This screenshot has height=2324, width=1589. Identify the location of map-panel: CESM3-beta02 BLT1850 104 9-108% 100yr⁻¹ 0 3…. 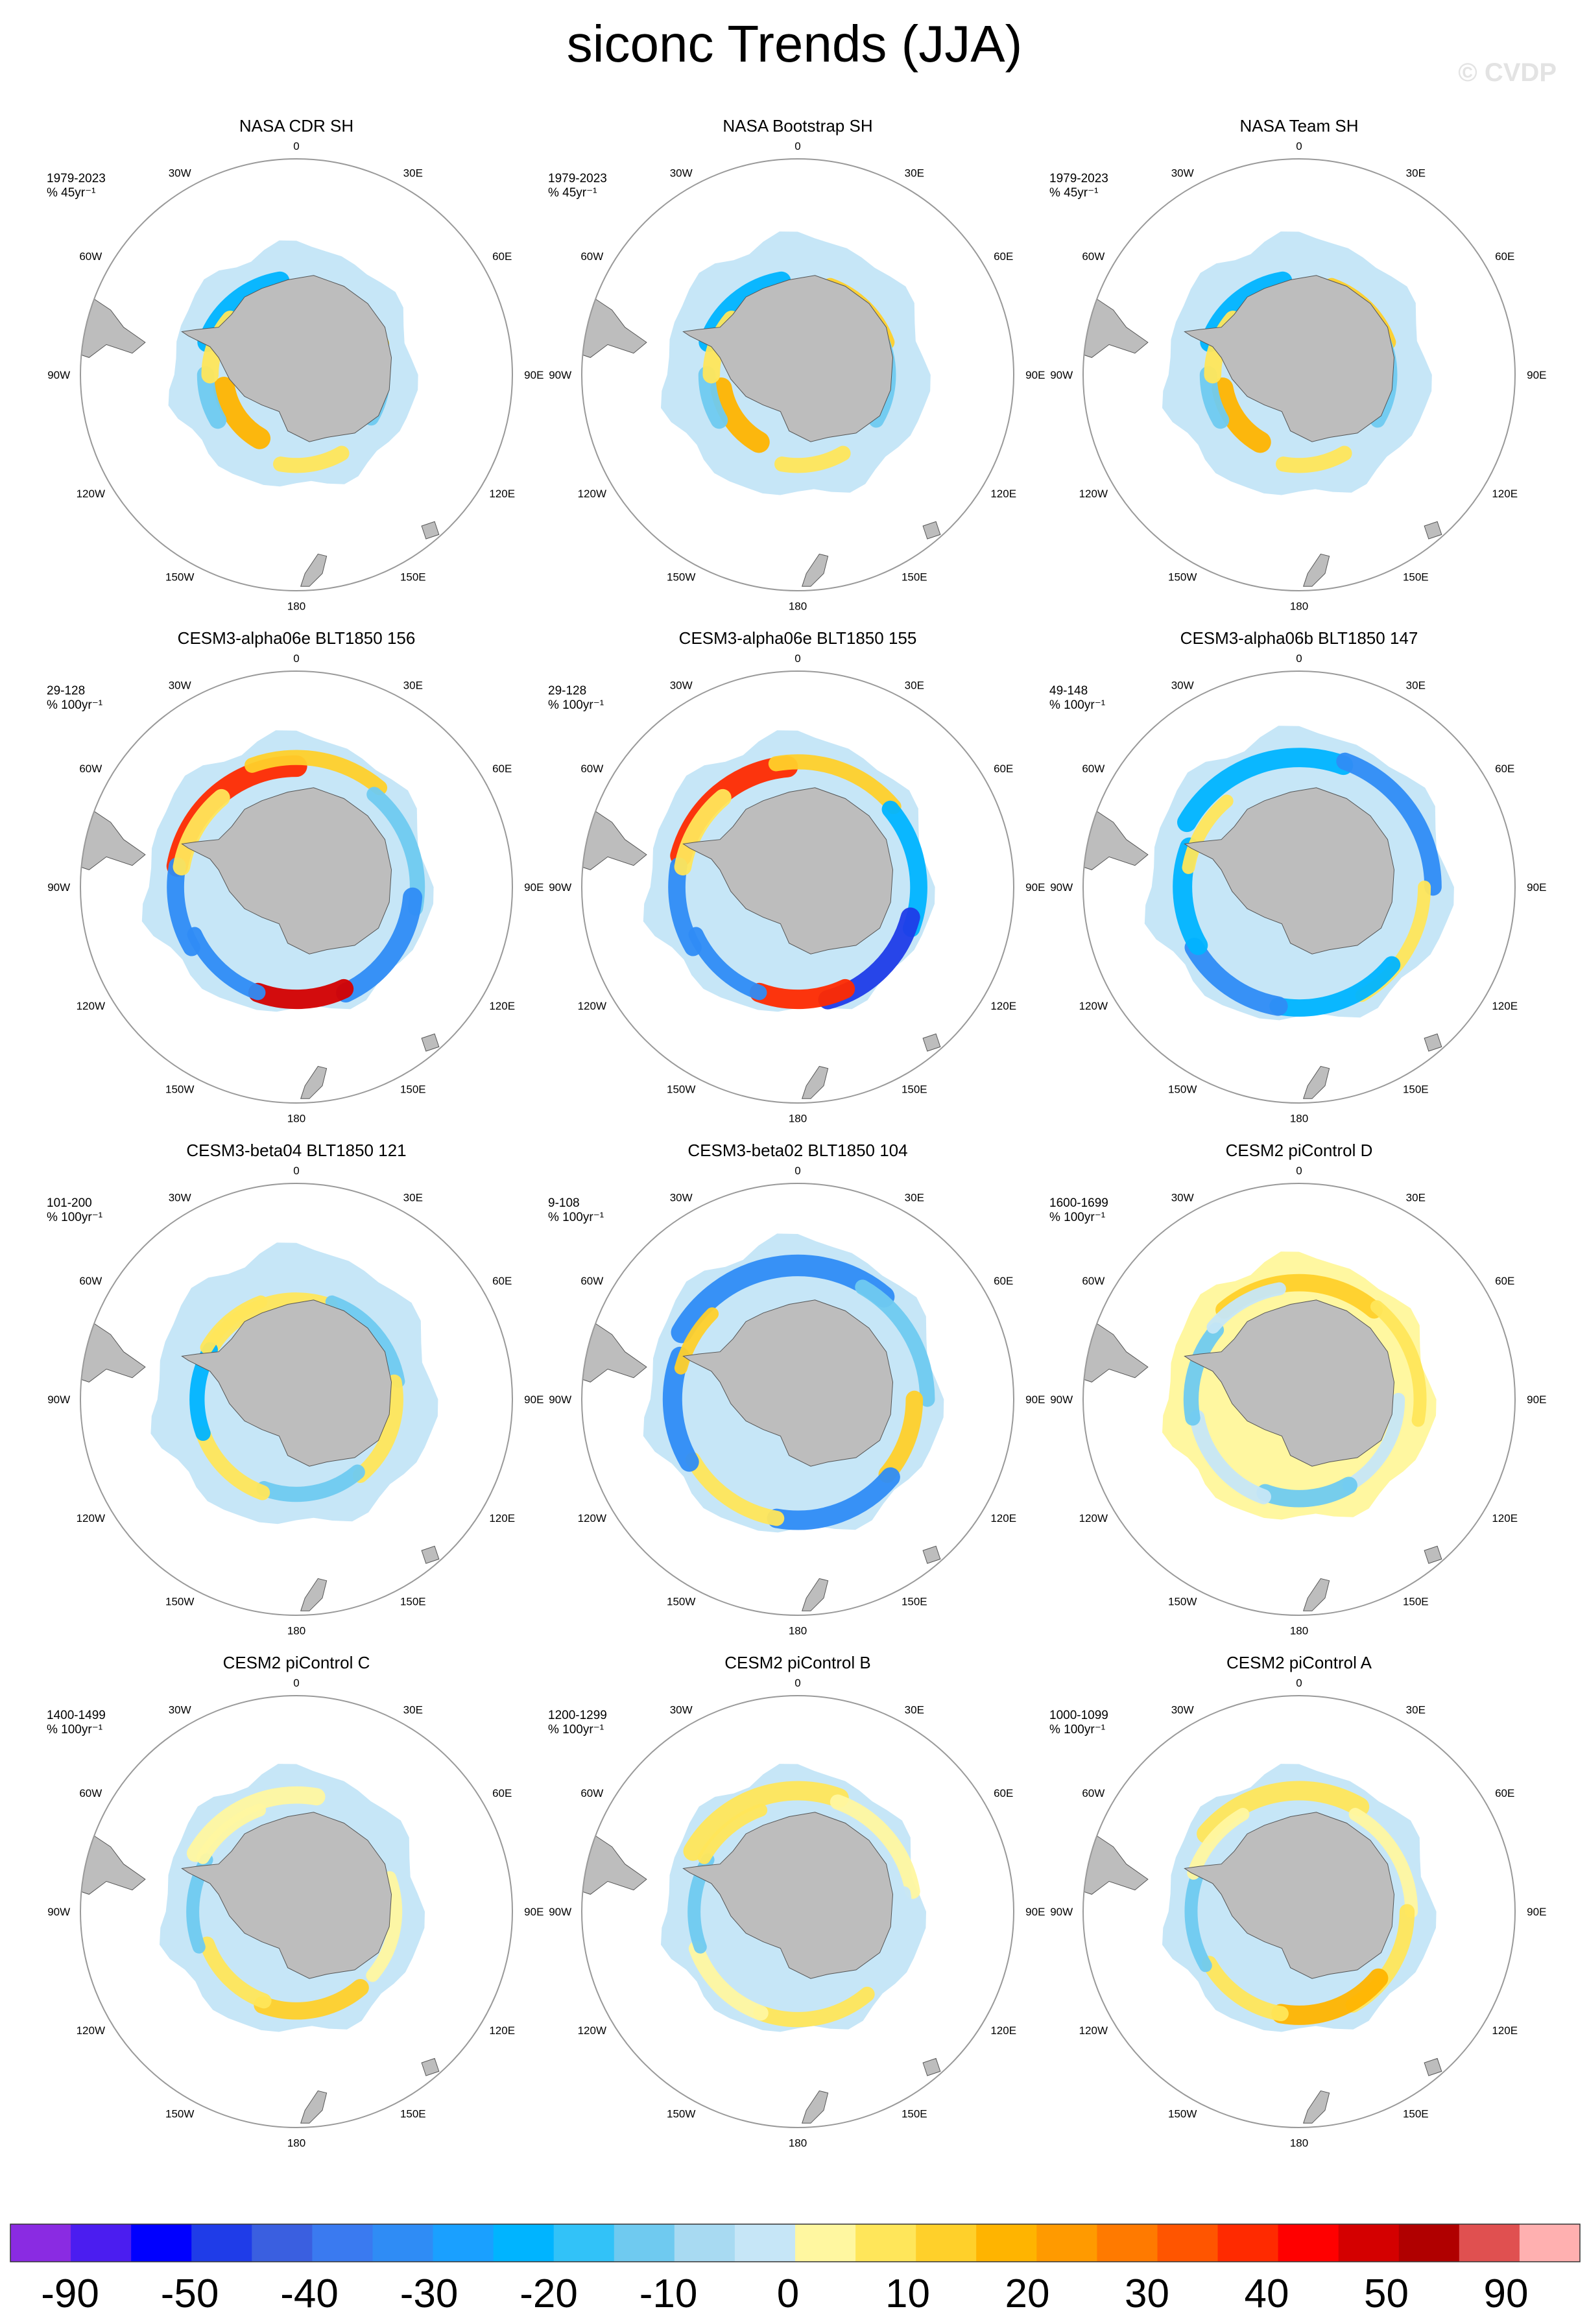
(796, 1389).